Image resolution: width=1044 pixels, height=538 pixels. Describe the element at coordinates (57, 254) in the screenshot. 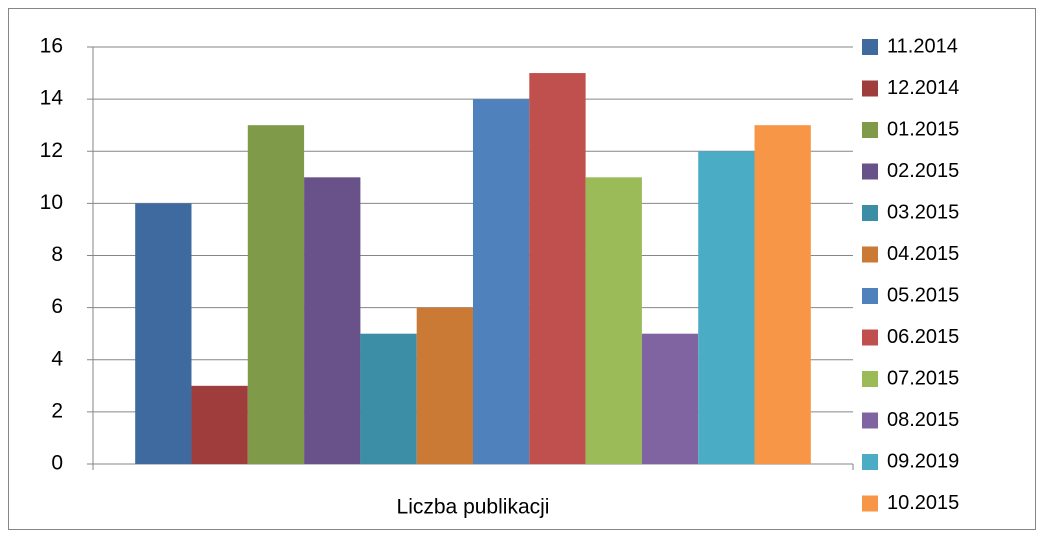

I see `y-tick-label: 8` at that location.